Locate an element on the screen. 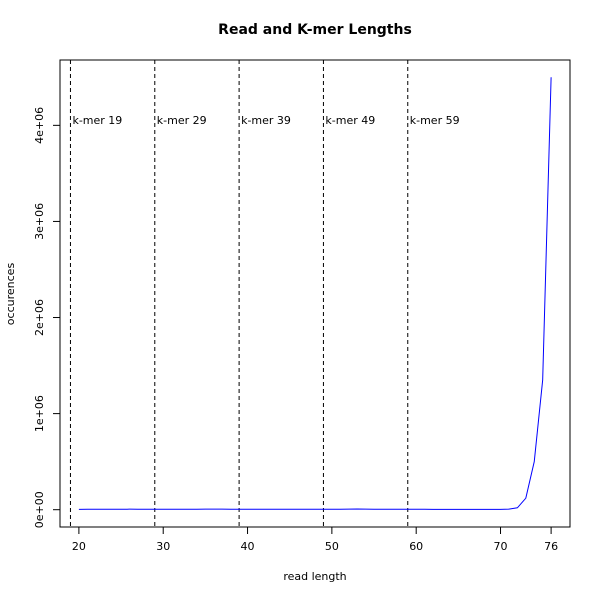 The width and height of the screenshot is (600, 600). y-tick-label: 3e+06 is located at coordinates (39, 221).